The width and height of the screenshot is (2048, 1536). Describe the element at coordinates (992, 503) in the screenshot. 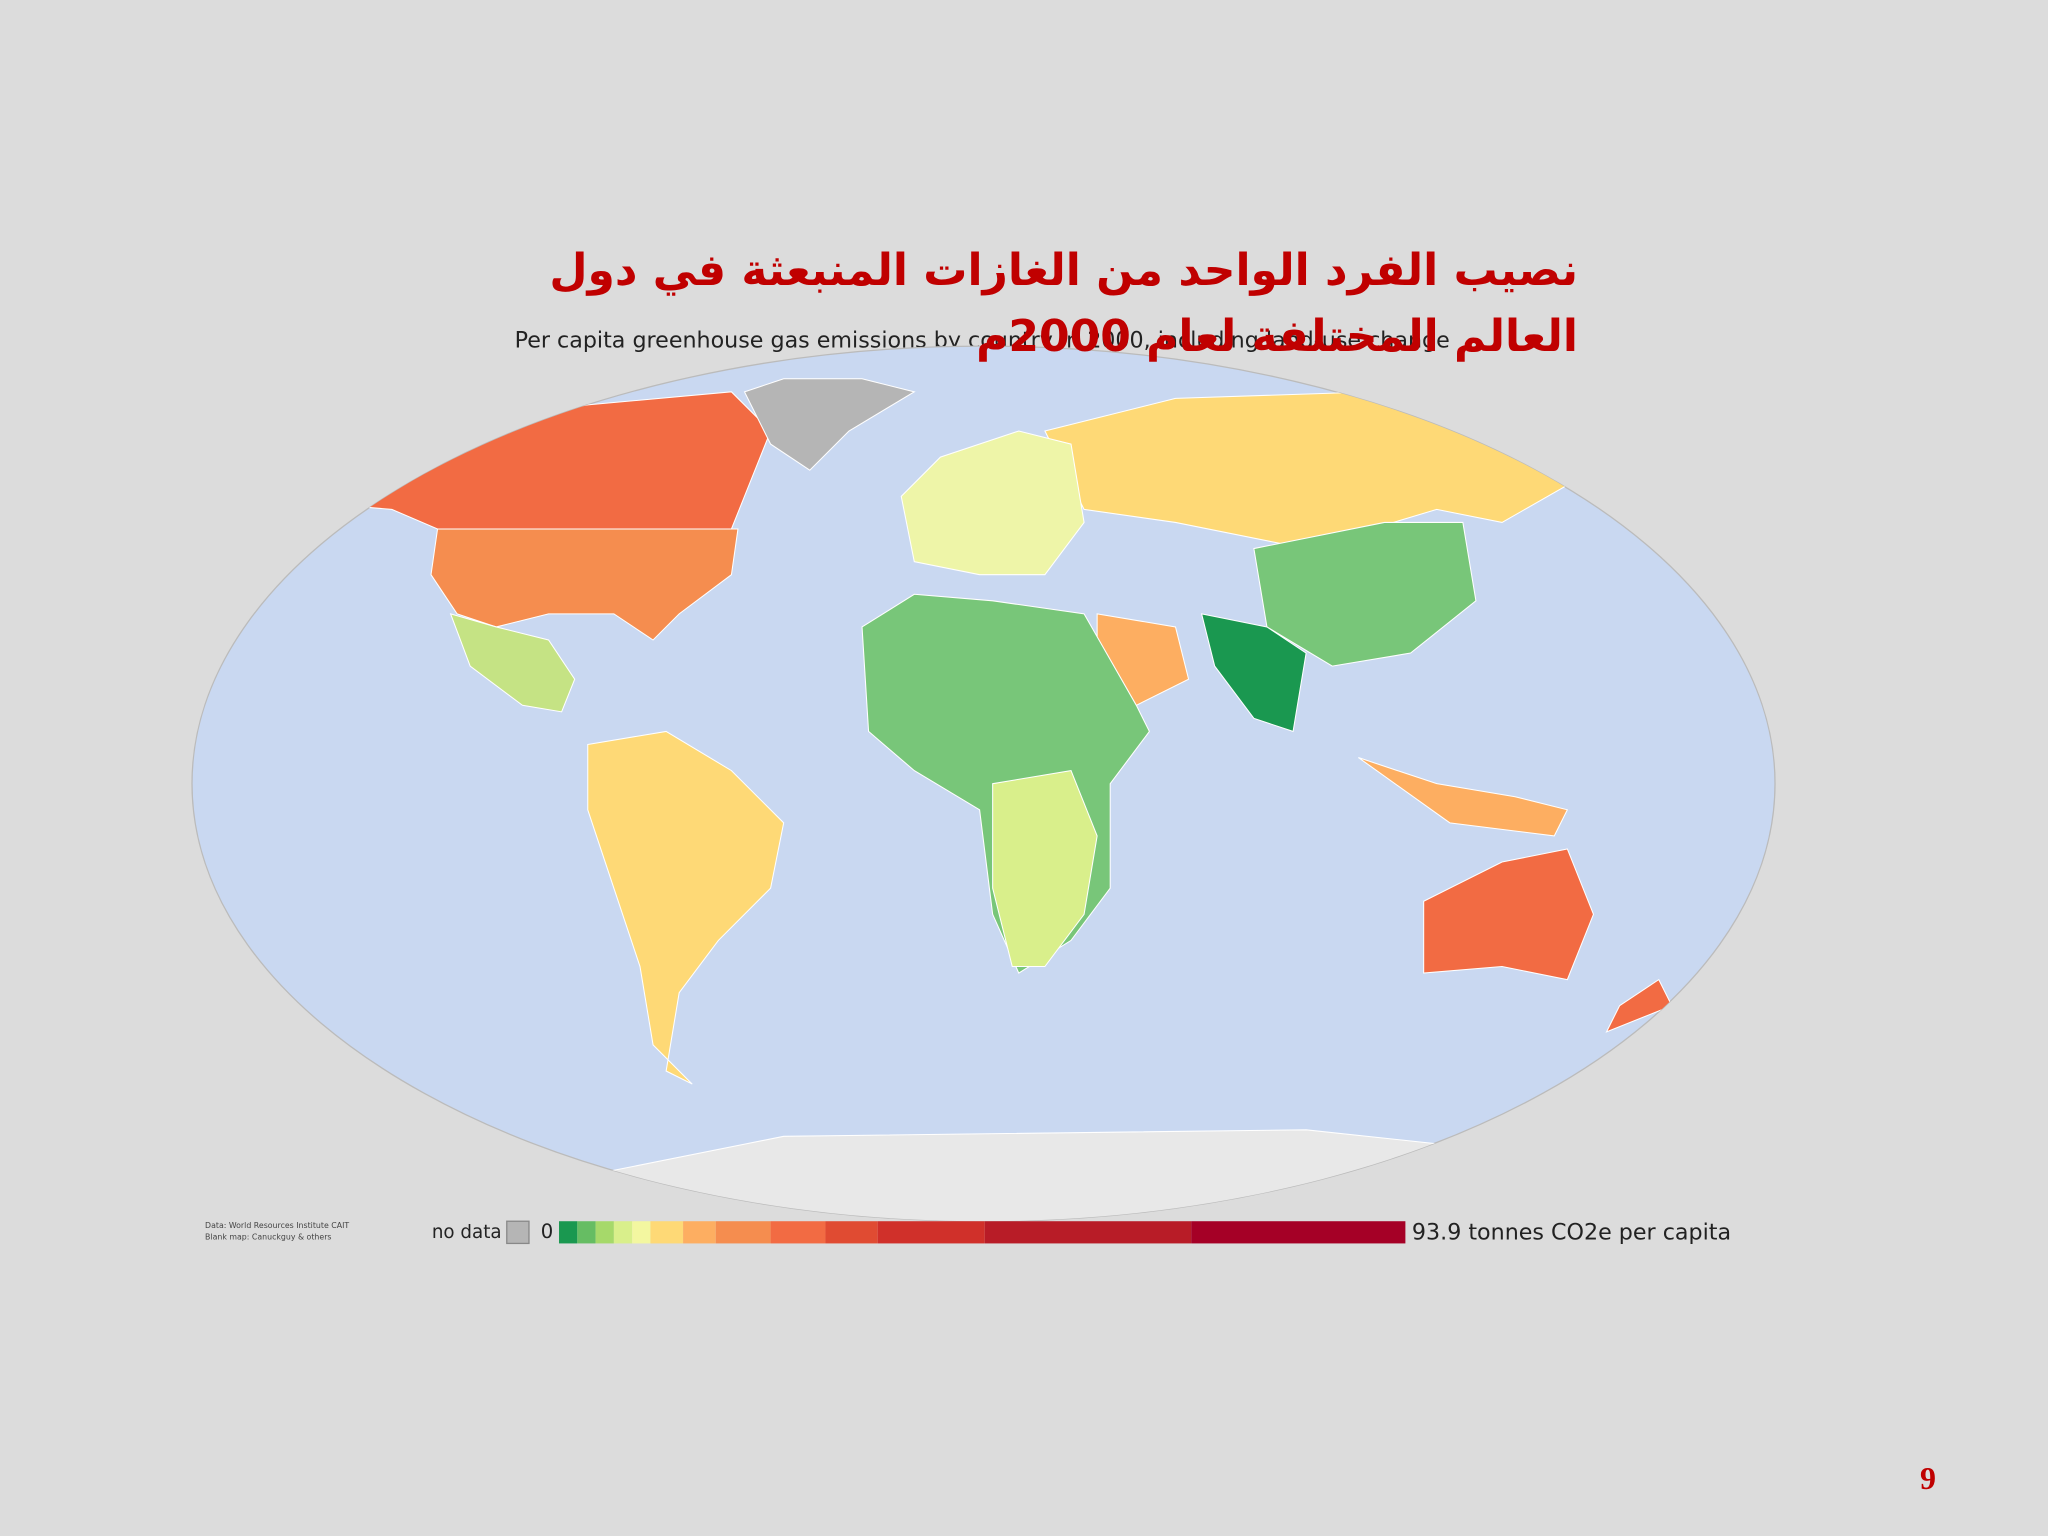

I see `europe` at that location.